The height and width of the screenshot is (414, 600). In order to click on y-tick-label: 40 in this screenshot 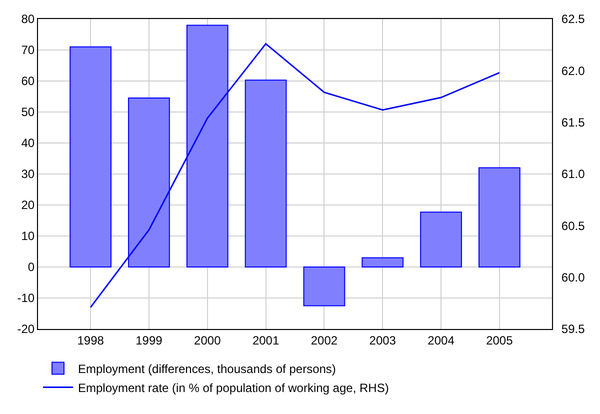, I will do `click(28, 143)`.